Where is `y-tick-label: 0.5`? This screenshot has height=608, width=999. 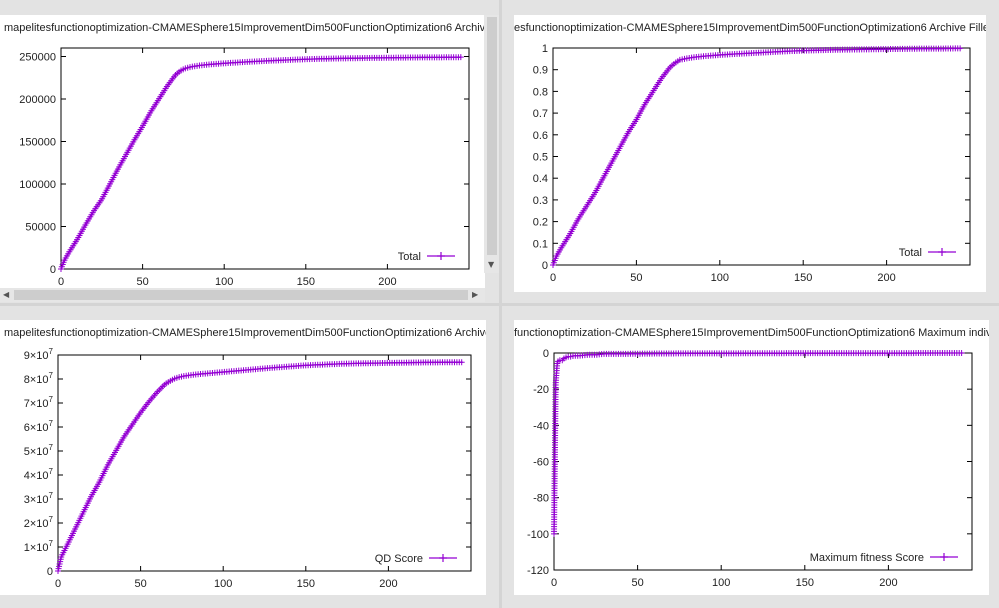
y-tick-label: 0.5 is located at coordinates (540, 158).